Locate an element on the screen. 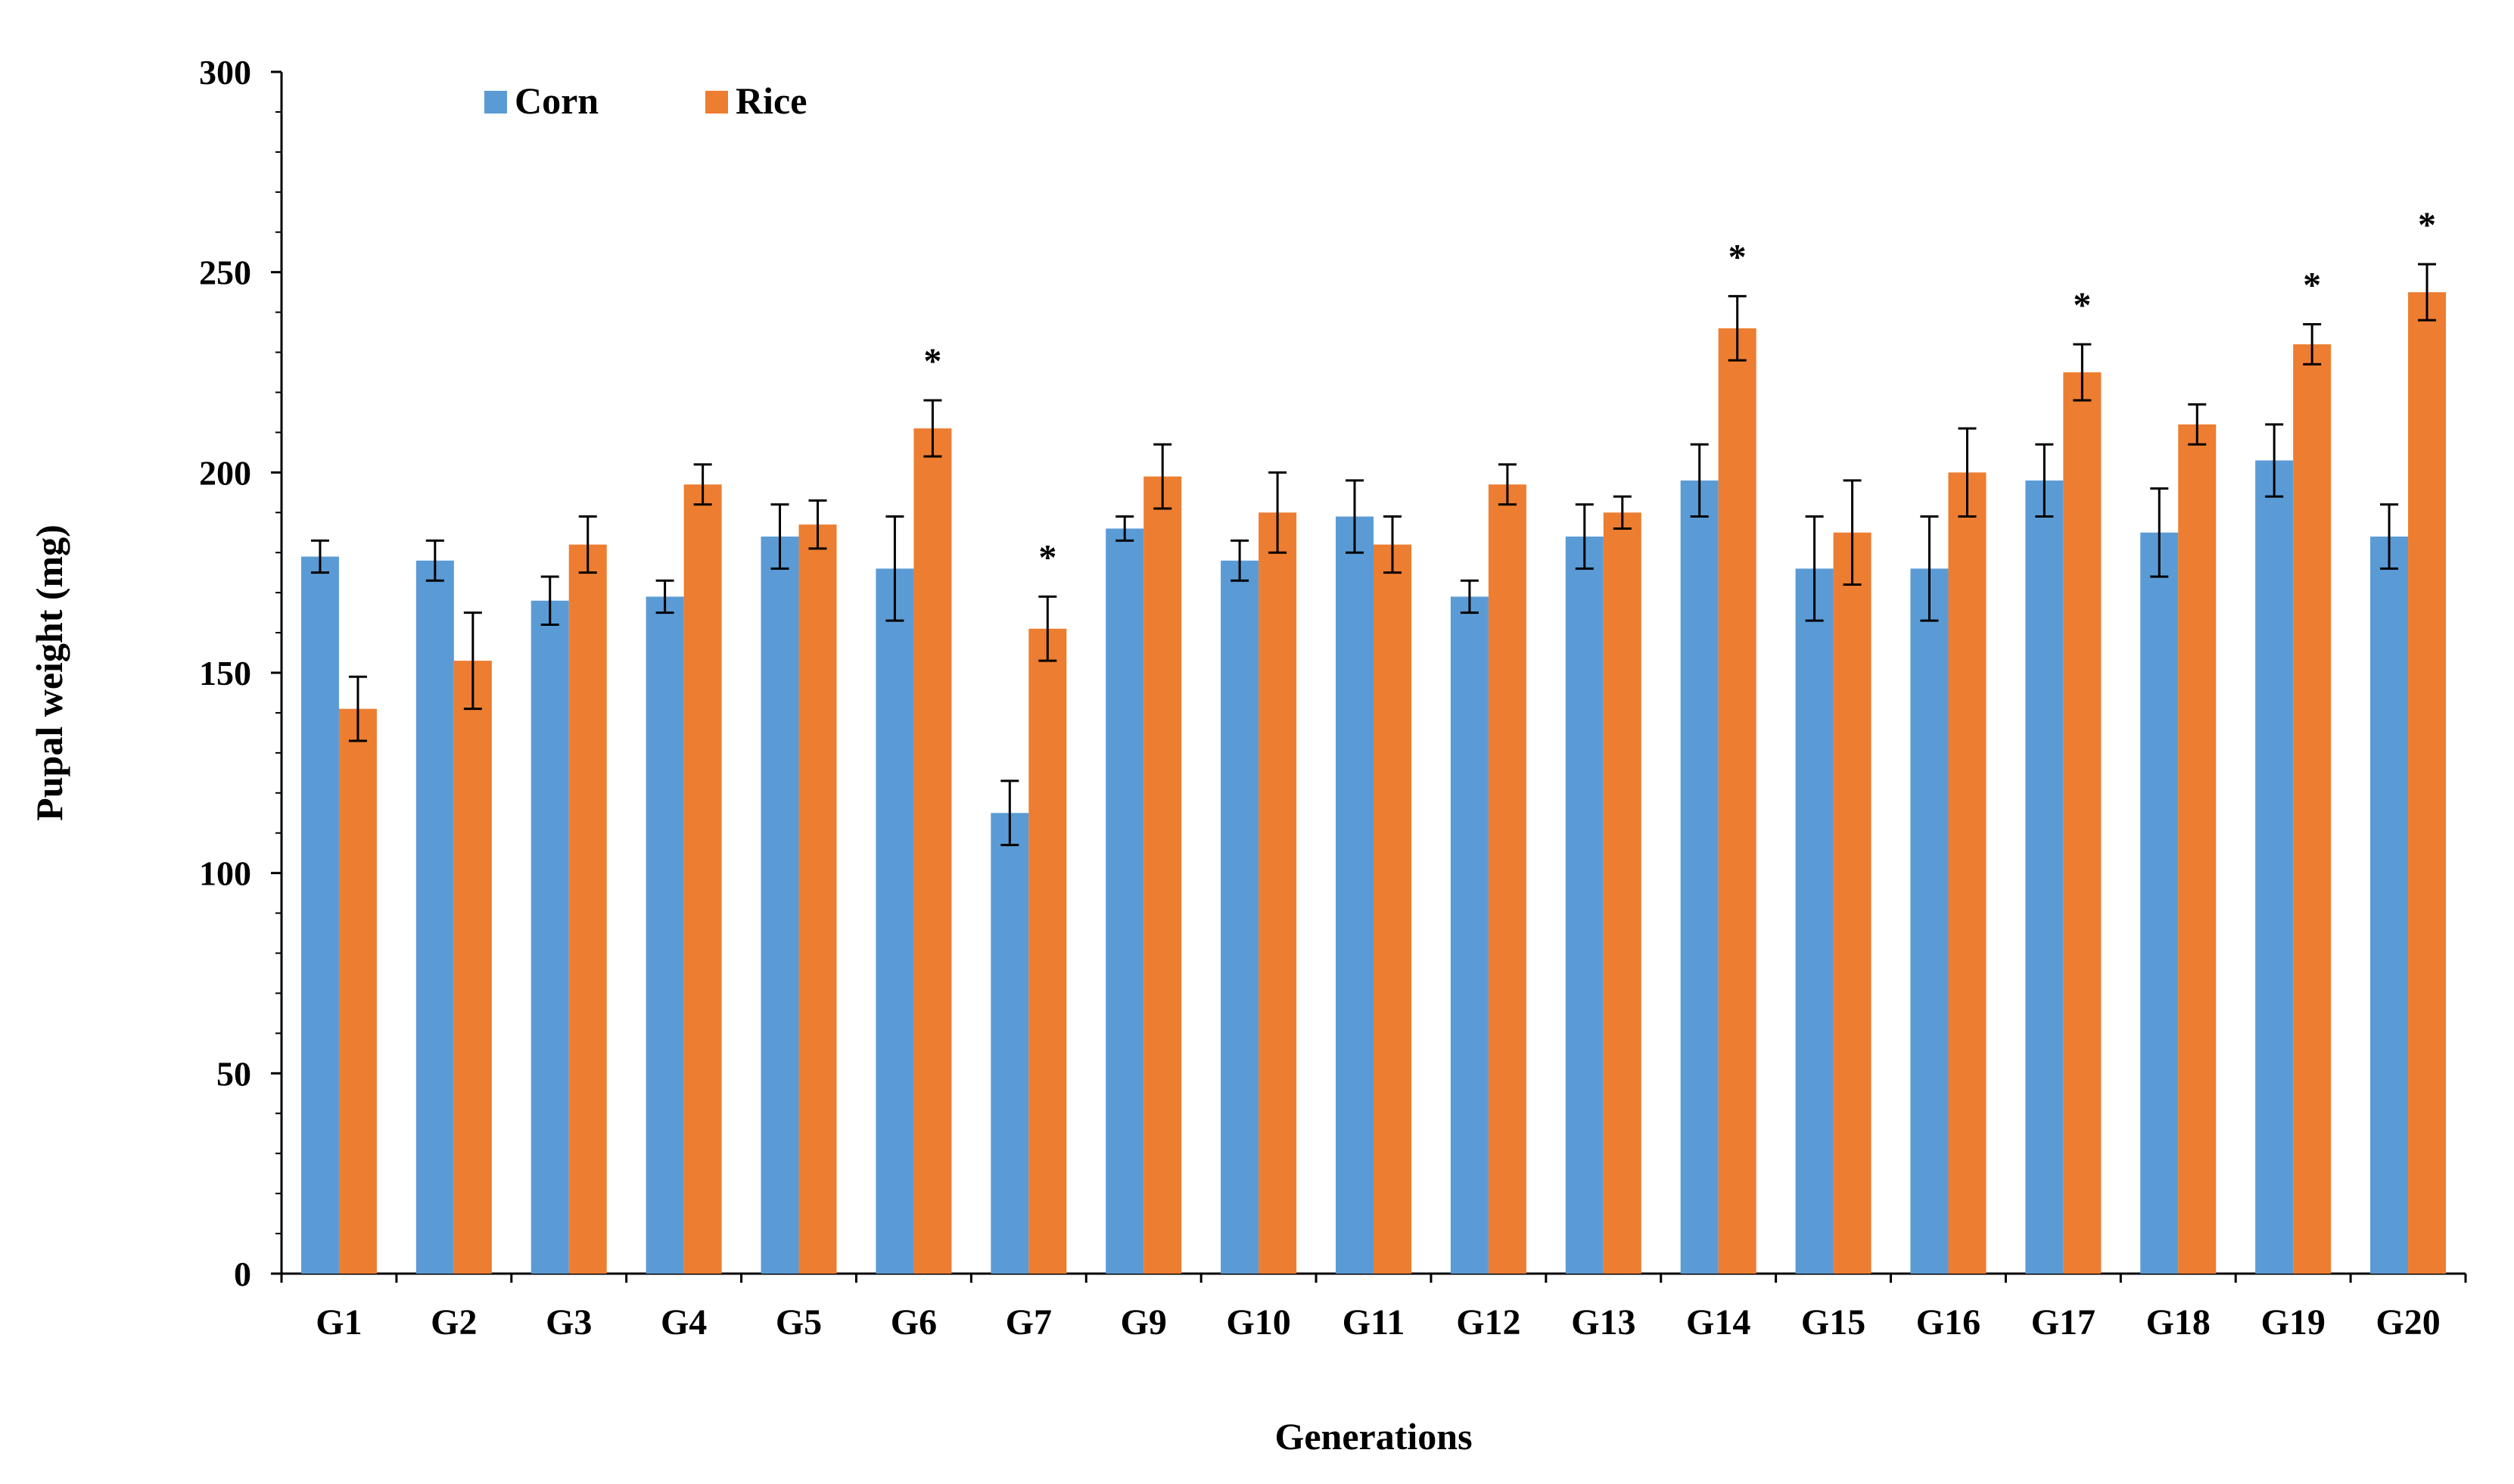 The height and width of the screenshot is (1484, 2514). bar-corn-g12 is located at coordinates (1469, 935).